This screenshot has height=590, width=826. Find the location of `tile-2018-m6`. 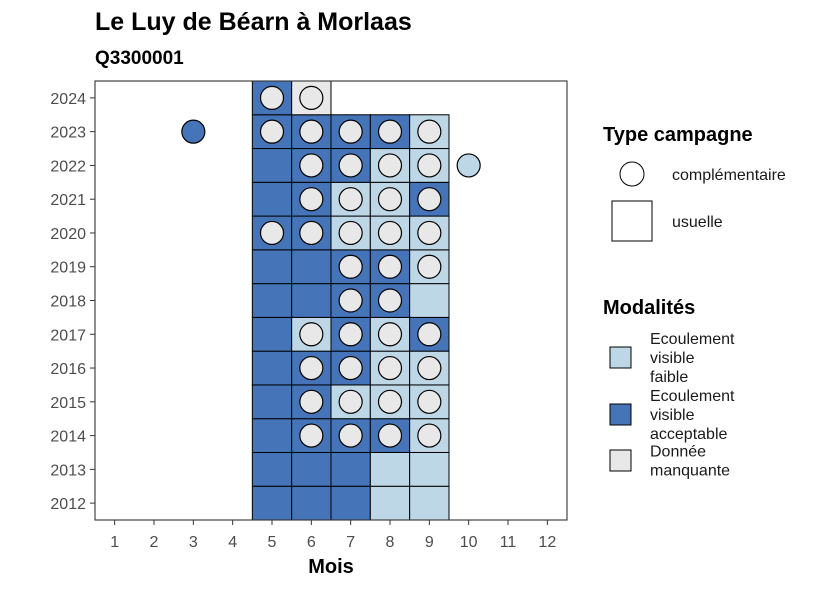

tile-2018-m6 is located at coordinates (311, 300).